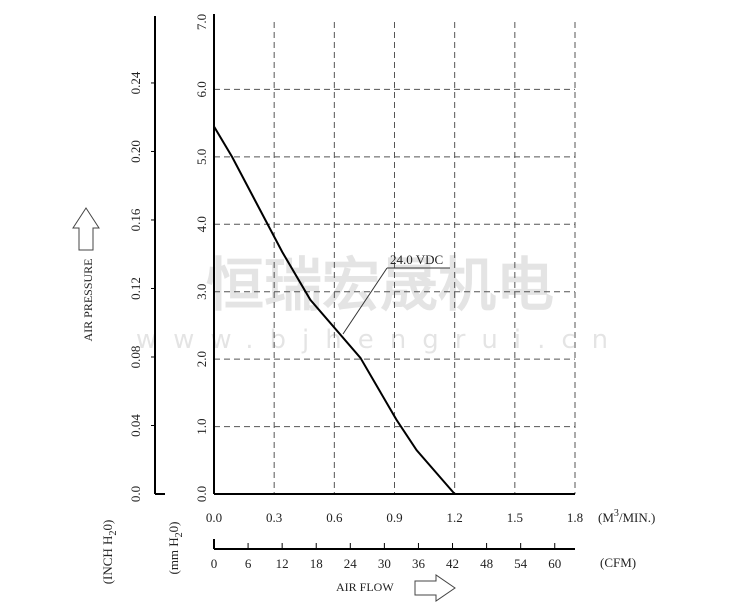 This screenshot has height=613, width=750. What do you see at coordinates (201, 359) in the screenshot?
I see `y-tick-label: 2.0` at bounding box center [201, 359].